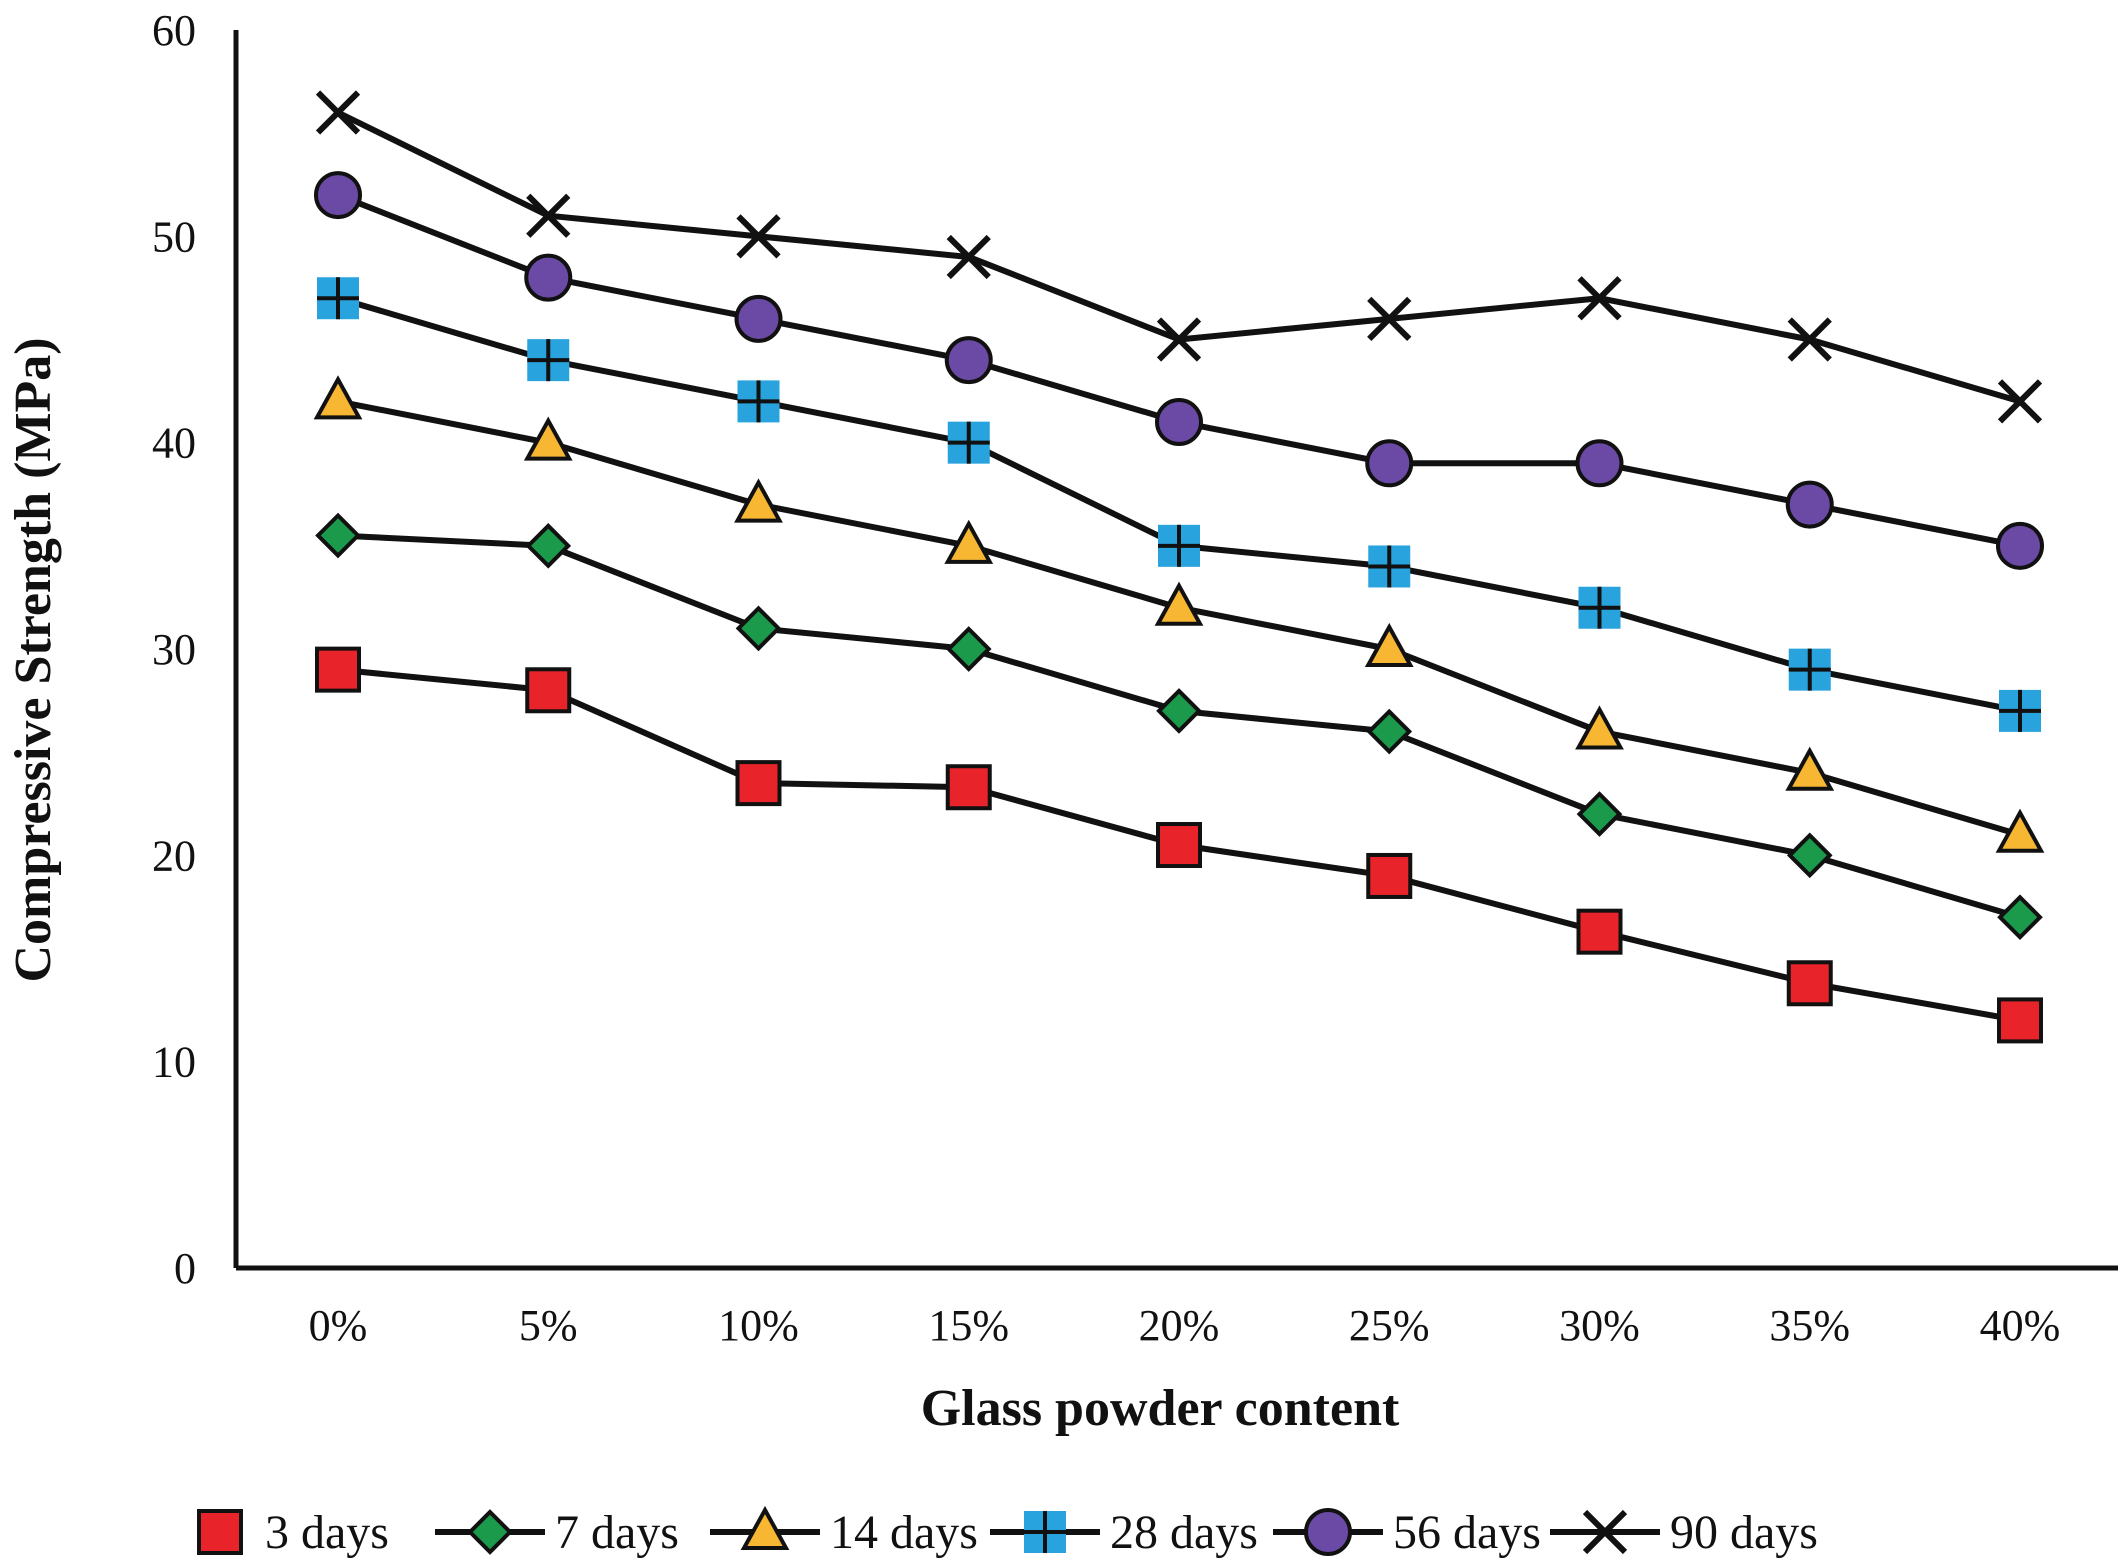  I want to click on y-tick-label: 50, so click(174, 236).